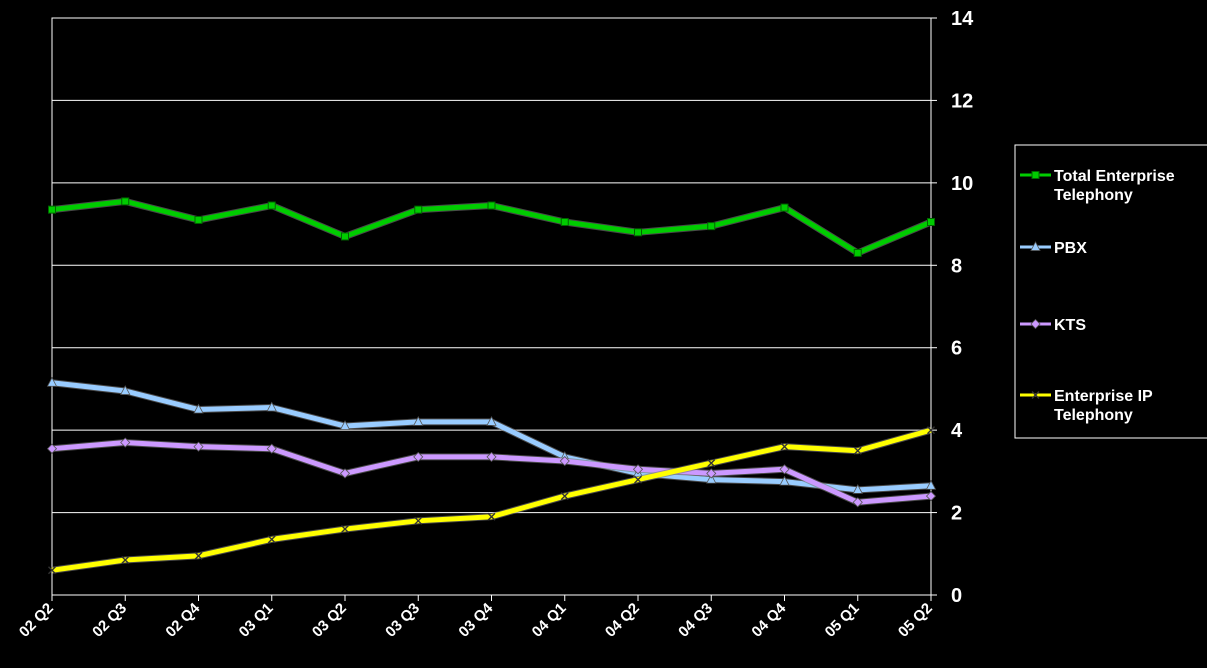 This screenshot has width=1207, height=668. I want to click on y-tick-label: 8, so click(956, 266).